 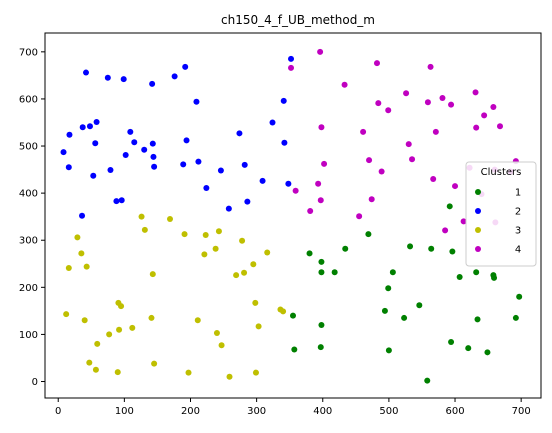 What do you see at coordinates (293, 407) in the screenshot?
I see `x-axis: 0 100 200 300 400 500 600 700` at bounding box center [293, 407].